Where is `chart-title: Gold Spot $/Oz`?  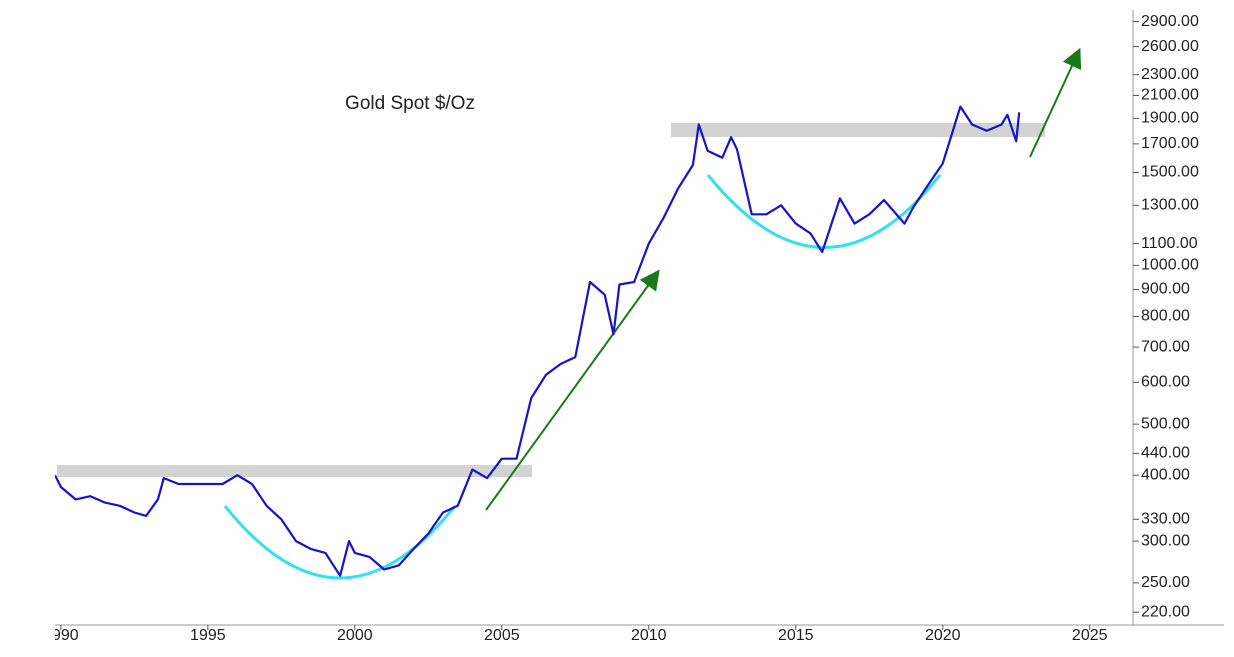
chart-title: Gold Spot $/Oz is located at coordinates (410, 103).